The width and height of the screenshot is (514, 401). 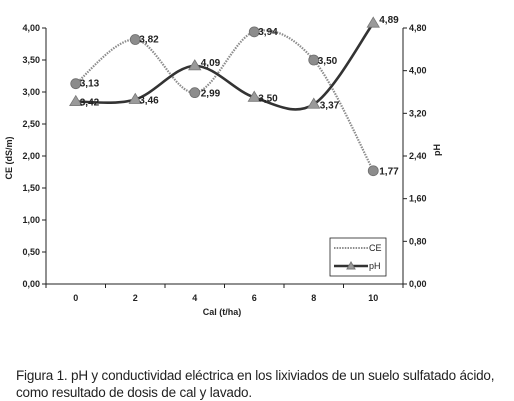 I want to click on legend-ph-marker, so click(x=351, y=265).